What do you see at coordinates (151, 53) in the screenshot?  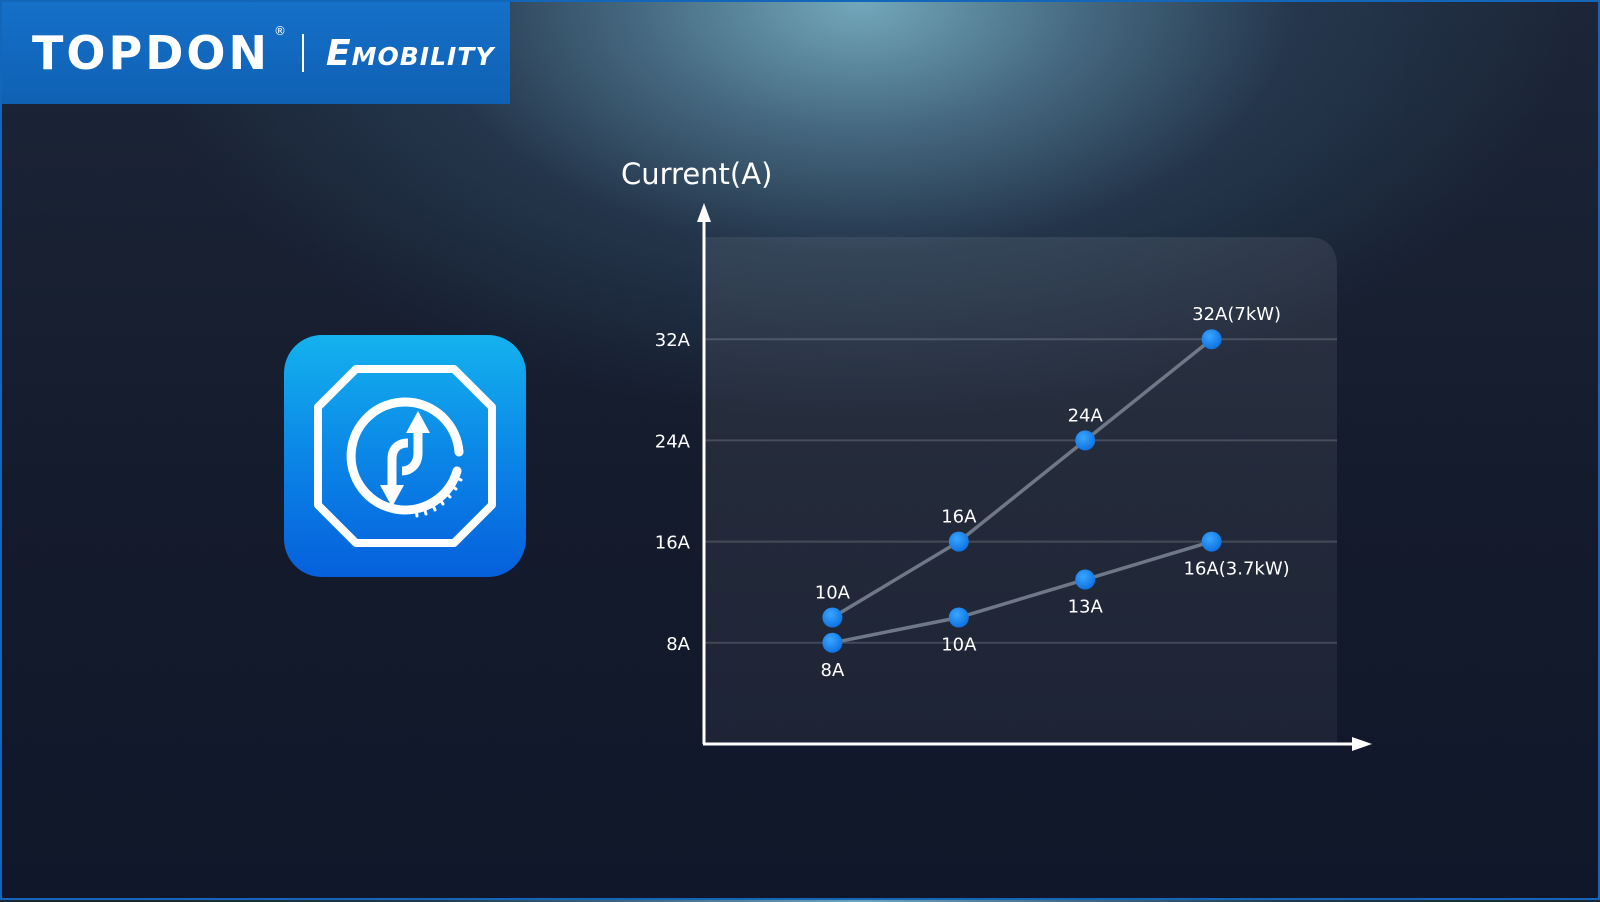 I see `logo-text: TOPDON` at bounding box center [151, 53].